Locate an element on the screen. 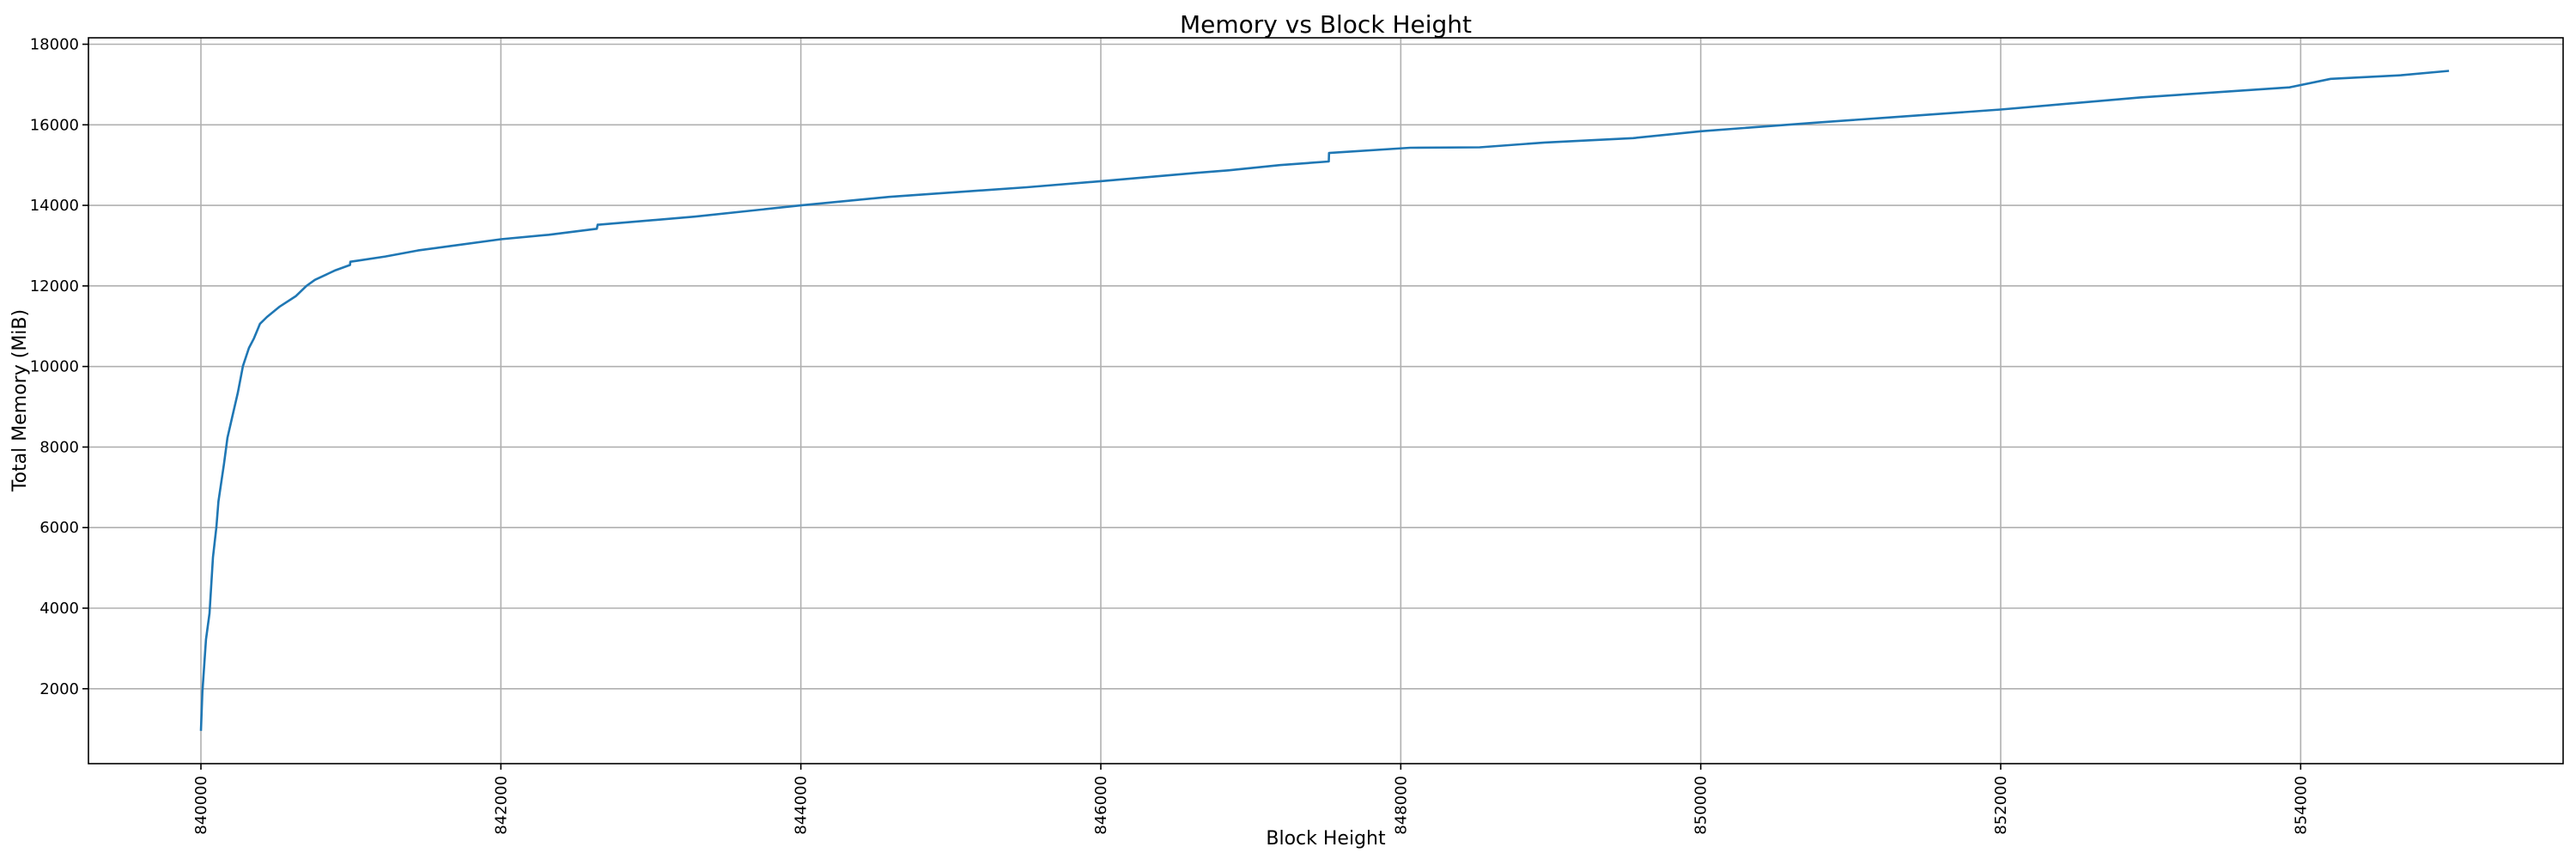  x-tick-label: 846000 is located at coordinates (1101, 806).